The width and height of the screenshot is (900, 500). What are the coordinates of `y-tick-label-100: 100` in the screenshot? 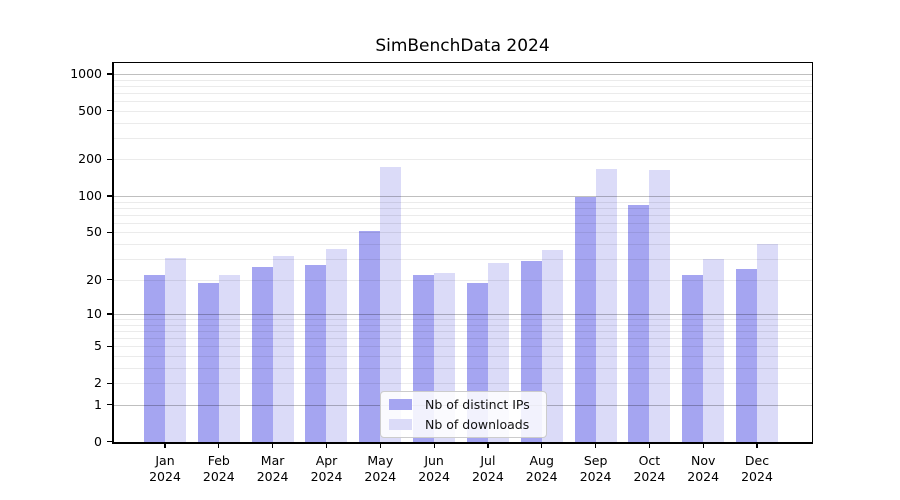 It's located at (90, 195).